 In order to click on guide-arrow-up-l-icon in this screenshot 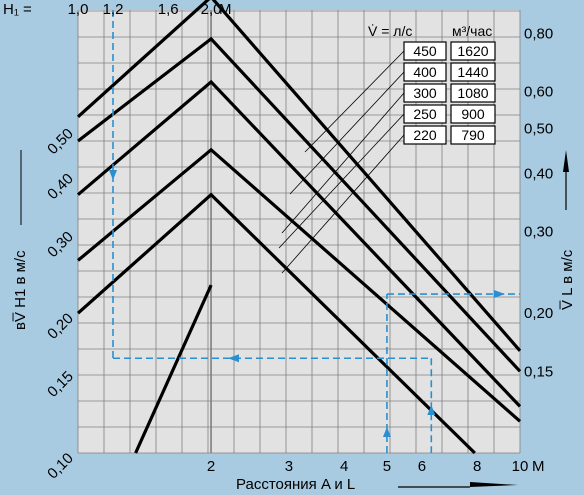, I will do `click(386, 432)`.